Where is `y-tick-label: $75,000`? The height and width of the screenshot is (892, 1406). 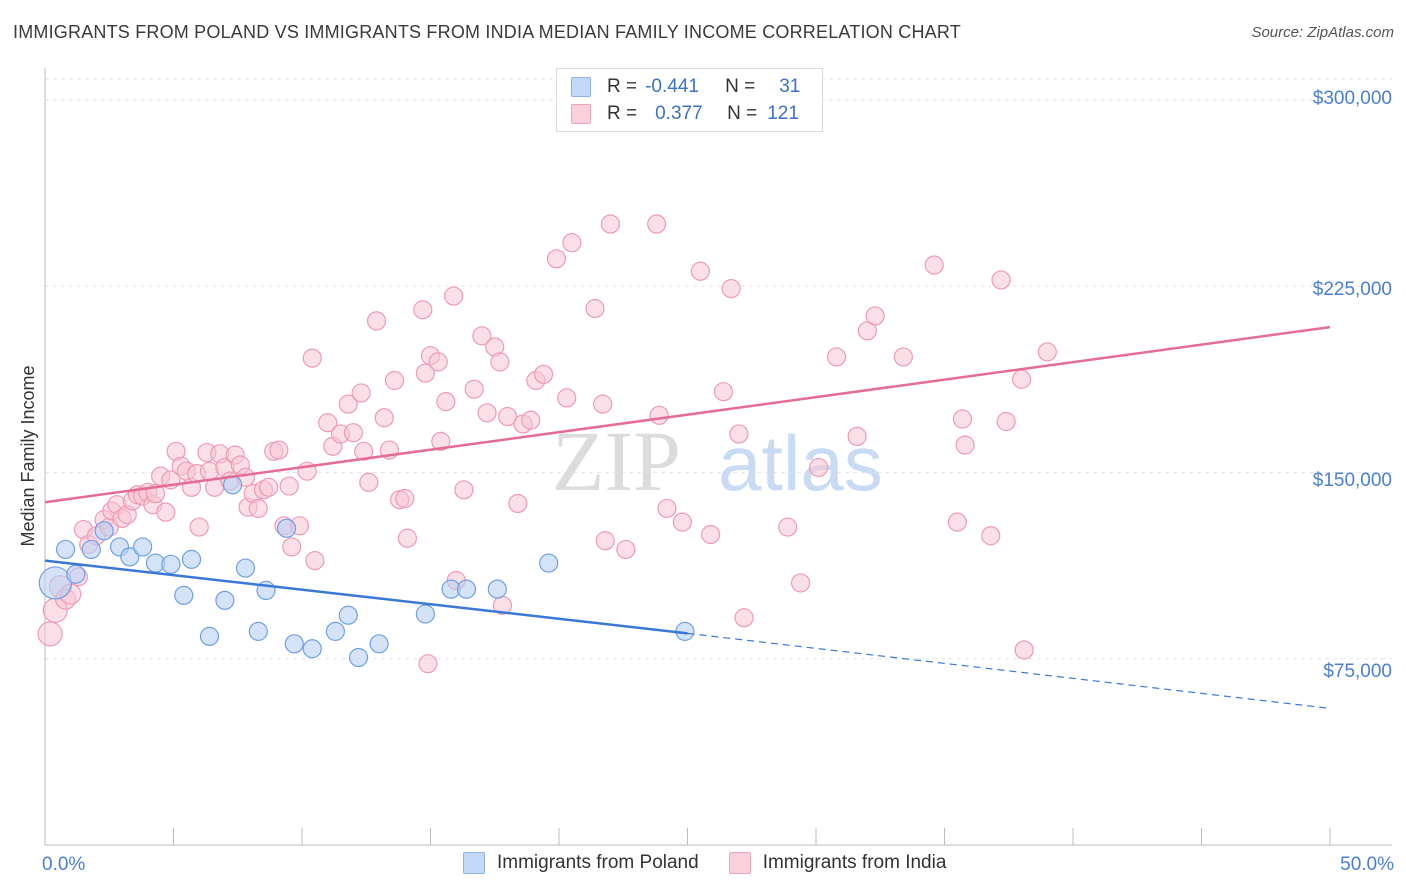
y-tick-label: $75,000 is located at coordinates (1357, 671).